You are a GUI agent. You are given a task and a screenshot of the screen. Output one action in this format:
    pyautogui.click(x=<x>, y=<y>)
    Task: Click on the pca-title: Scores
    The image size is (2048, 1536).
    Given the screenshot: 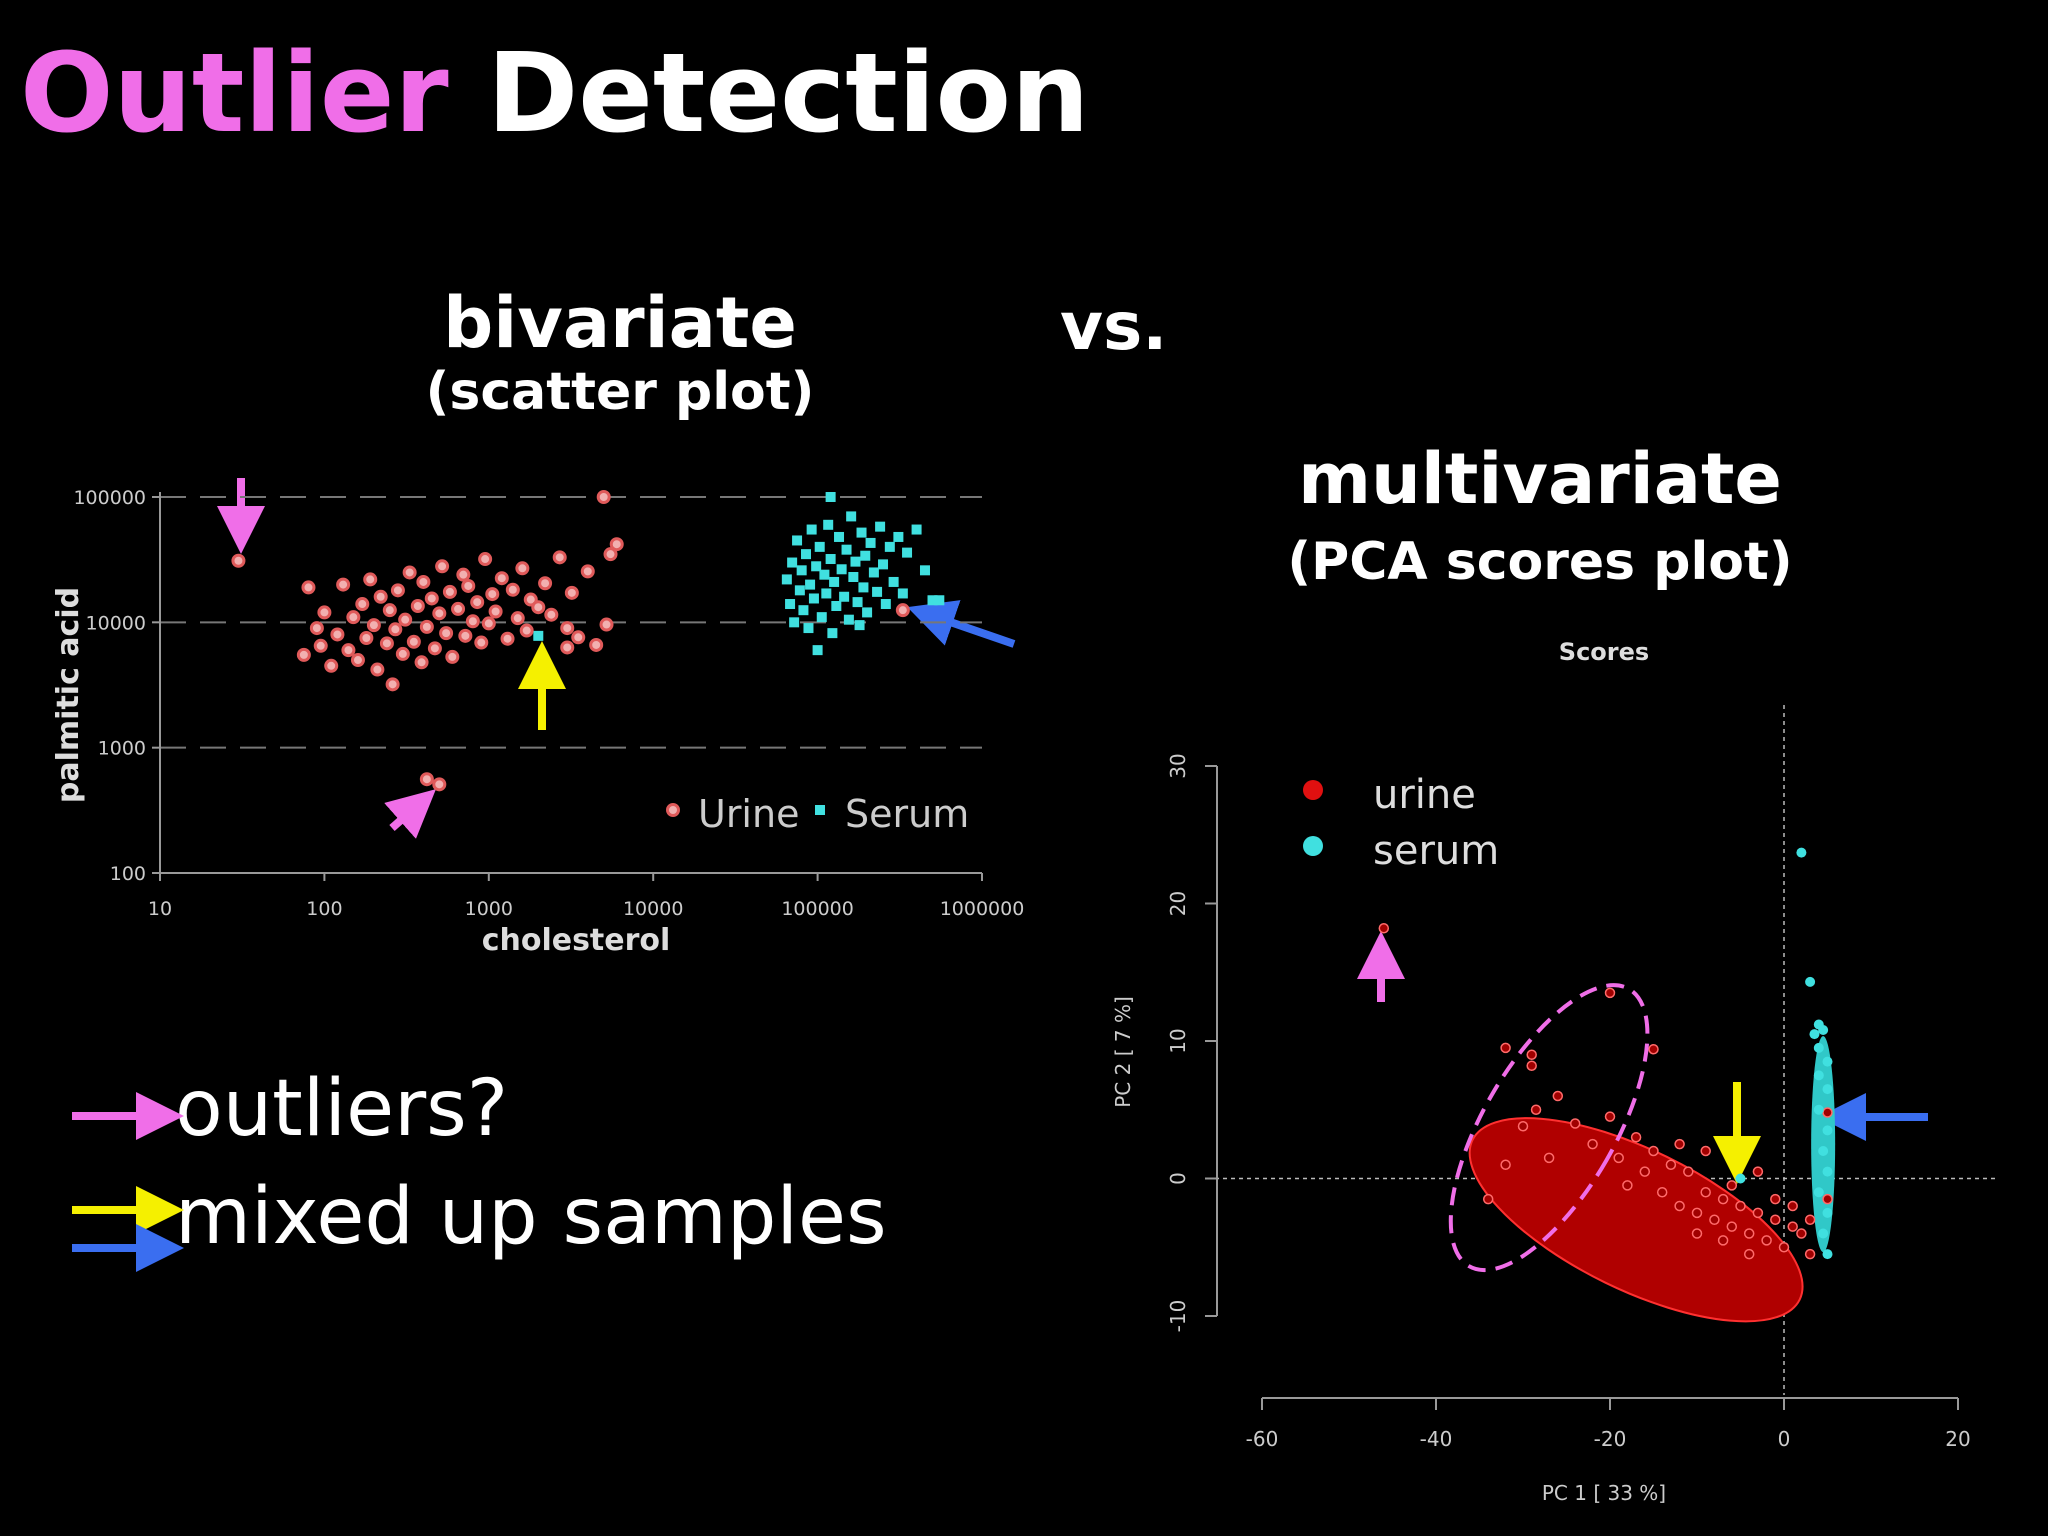 What is the action you would take?
    pyautogui.click(x=1604, y=652)
    